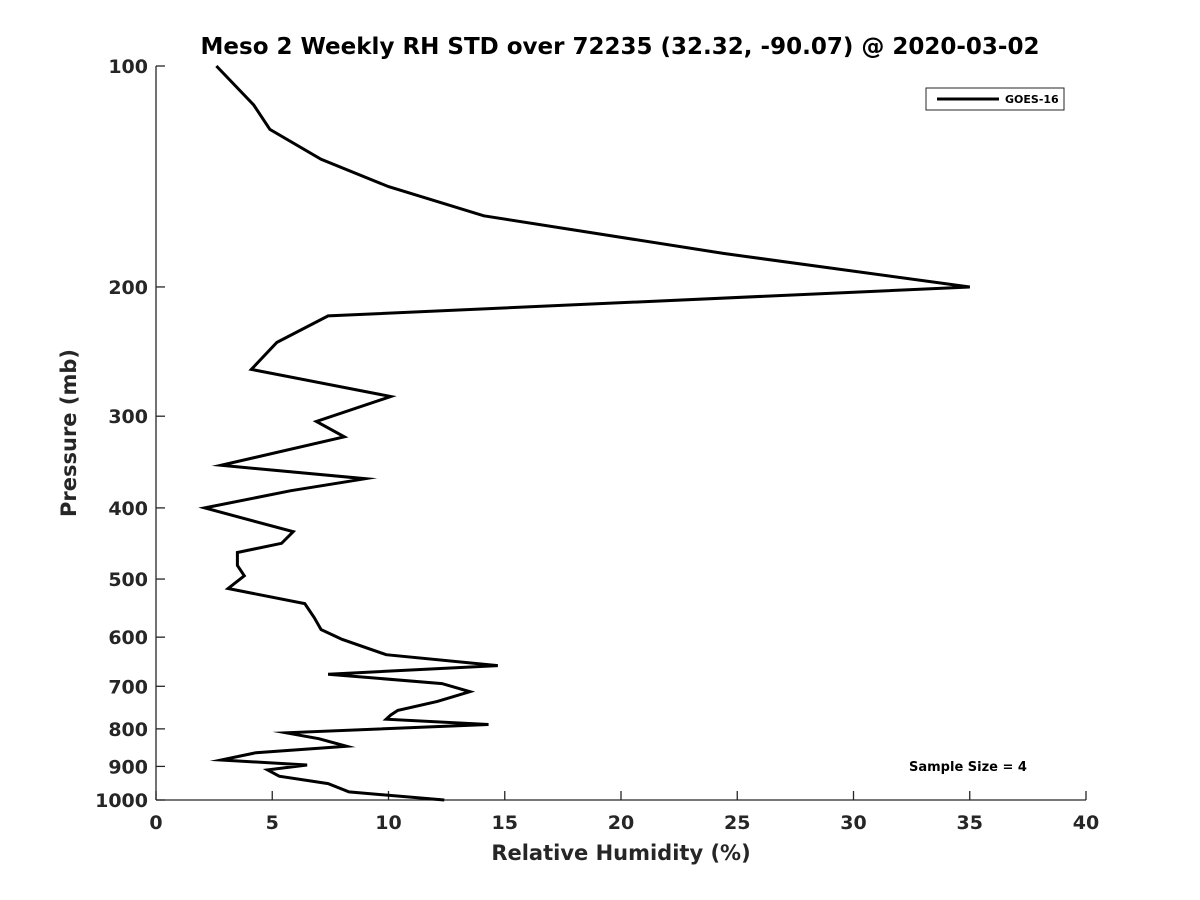 The height and width of the screenshot is (900, 1200). What do you see at coordinates (128, 580) in the screenshot?
I see `y-tick-label: 500` at bounding box center [128, 580].